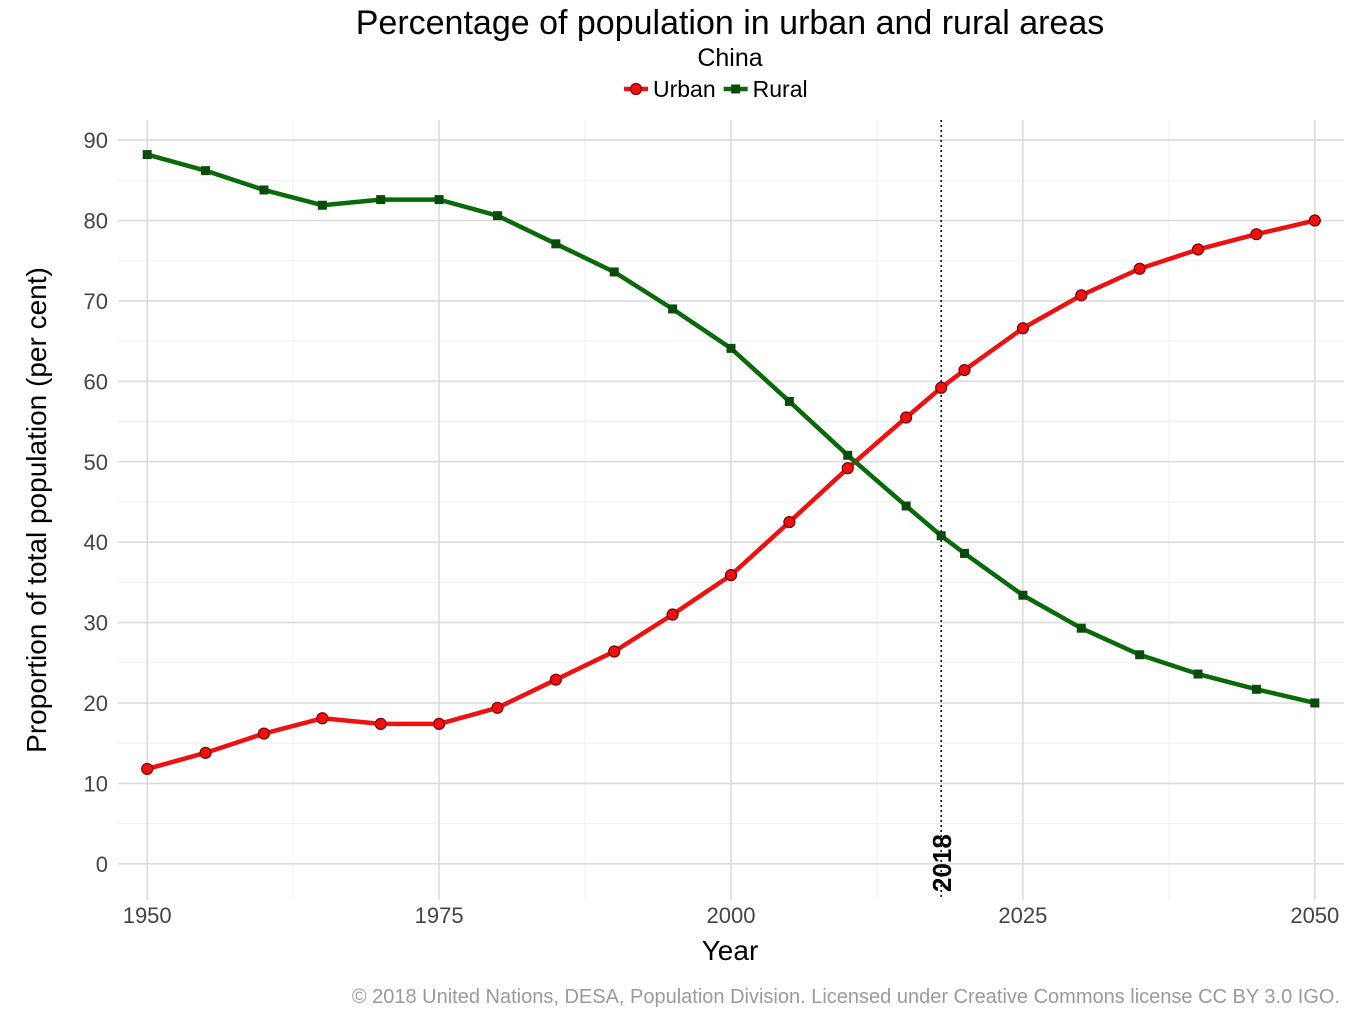 Image resolution: width=1366 pixels, height=1022 pixels. What do you see at coordinates (96, 462) in the screenshot?
I see `y-tick-label: 50` at bounding box center [96, 462].